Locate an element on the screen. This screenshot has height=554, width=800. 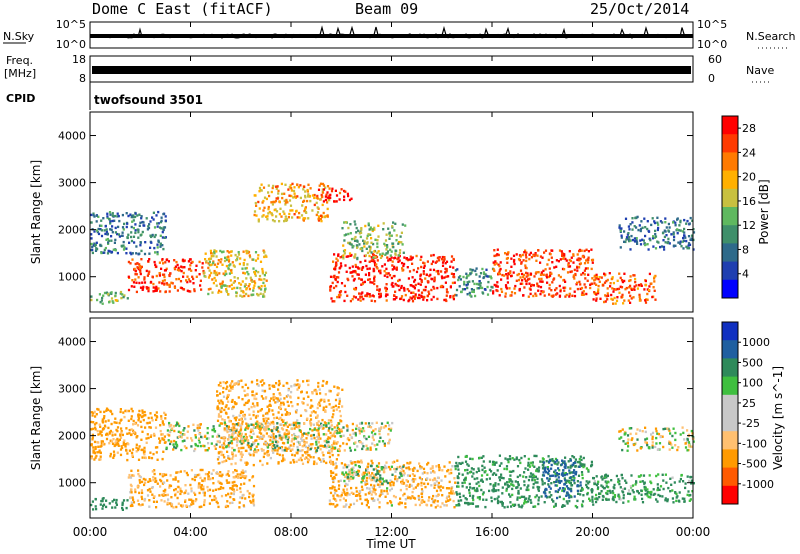
nsearch-label: N.Search is located at coordinates (771, 36).